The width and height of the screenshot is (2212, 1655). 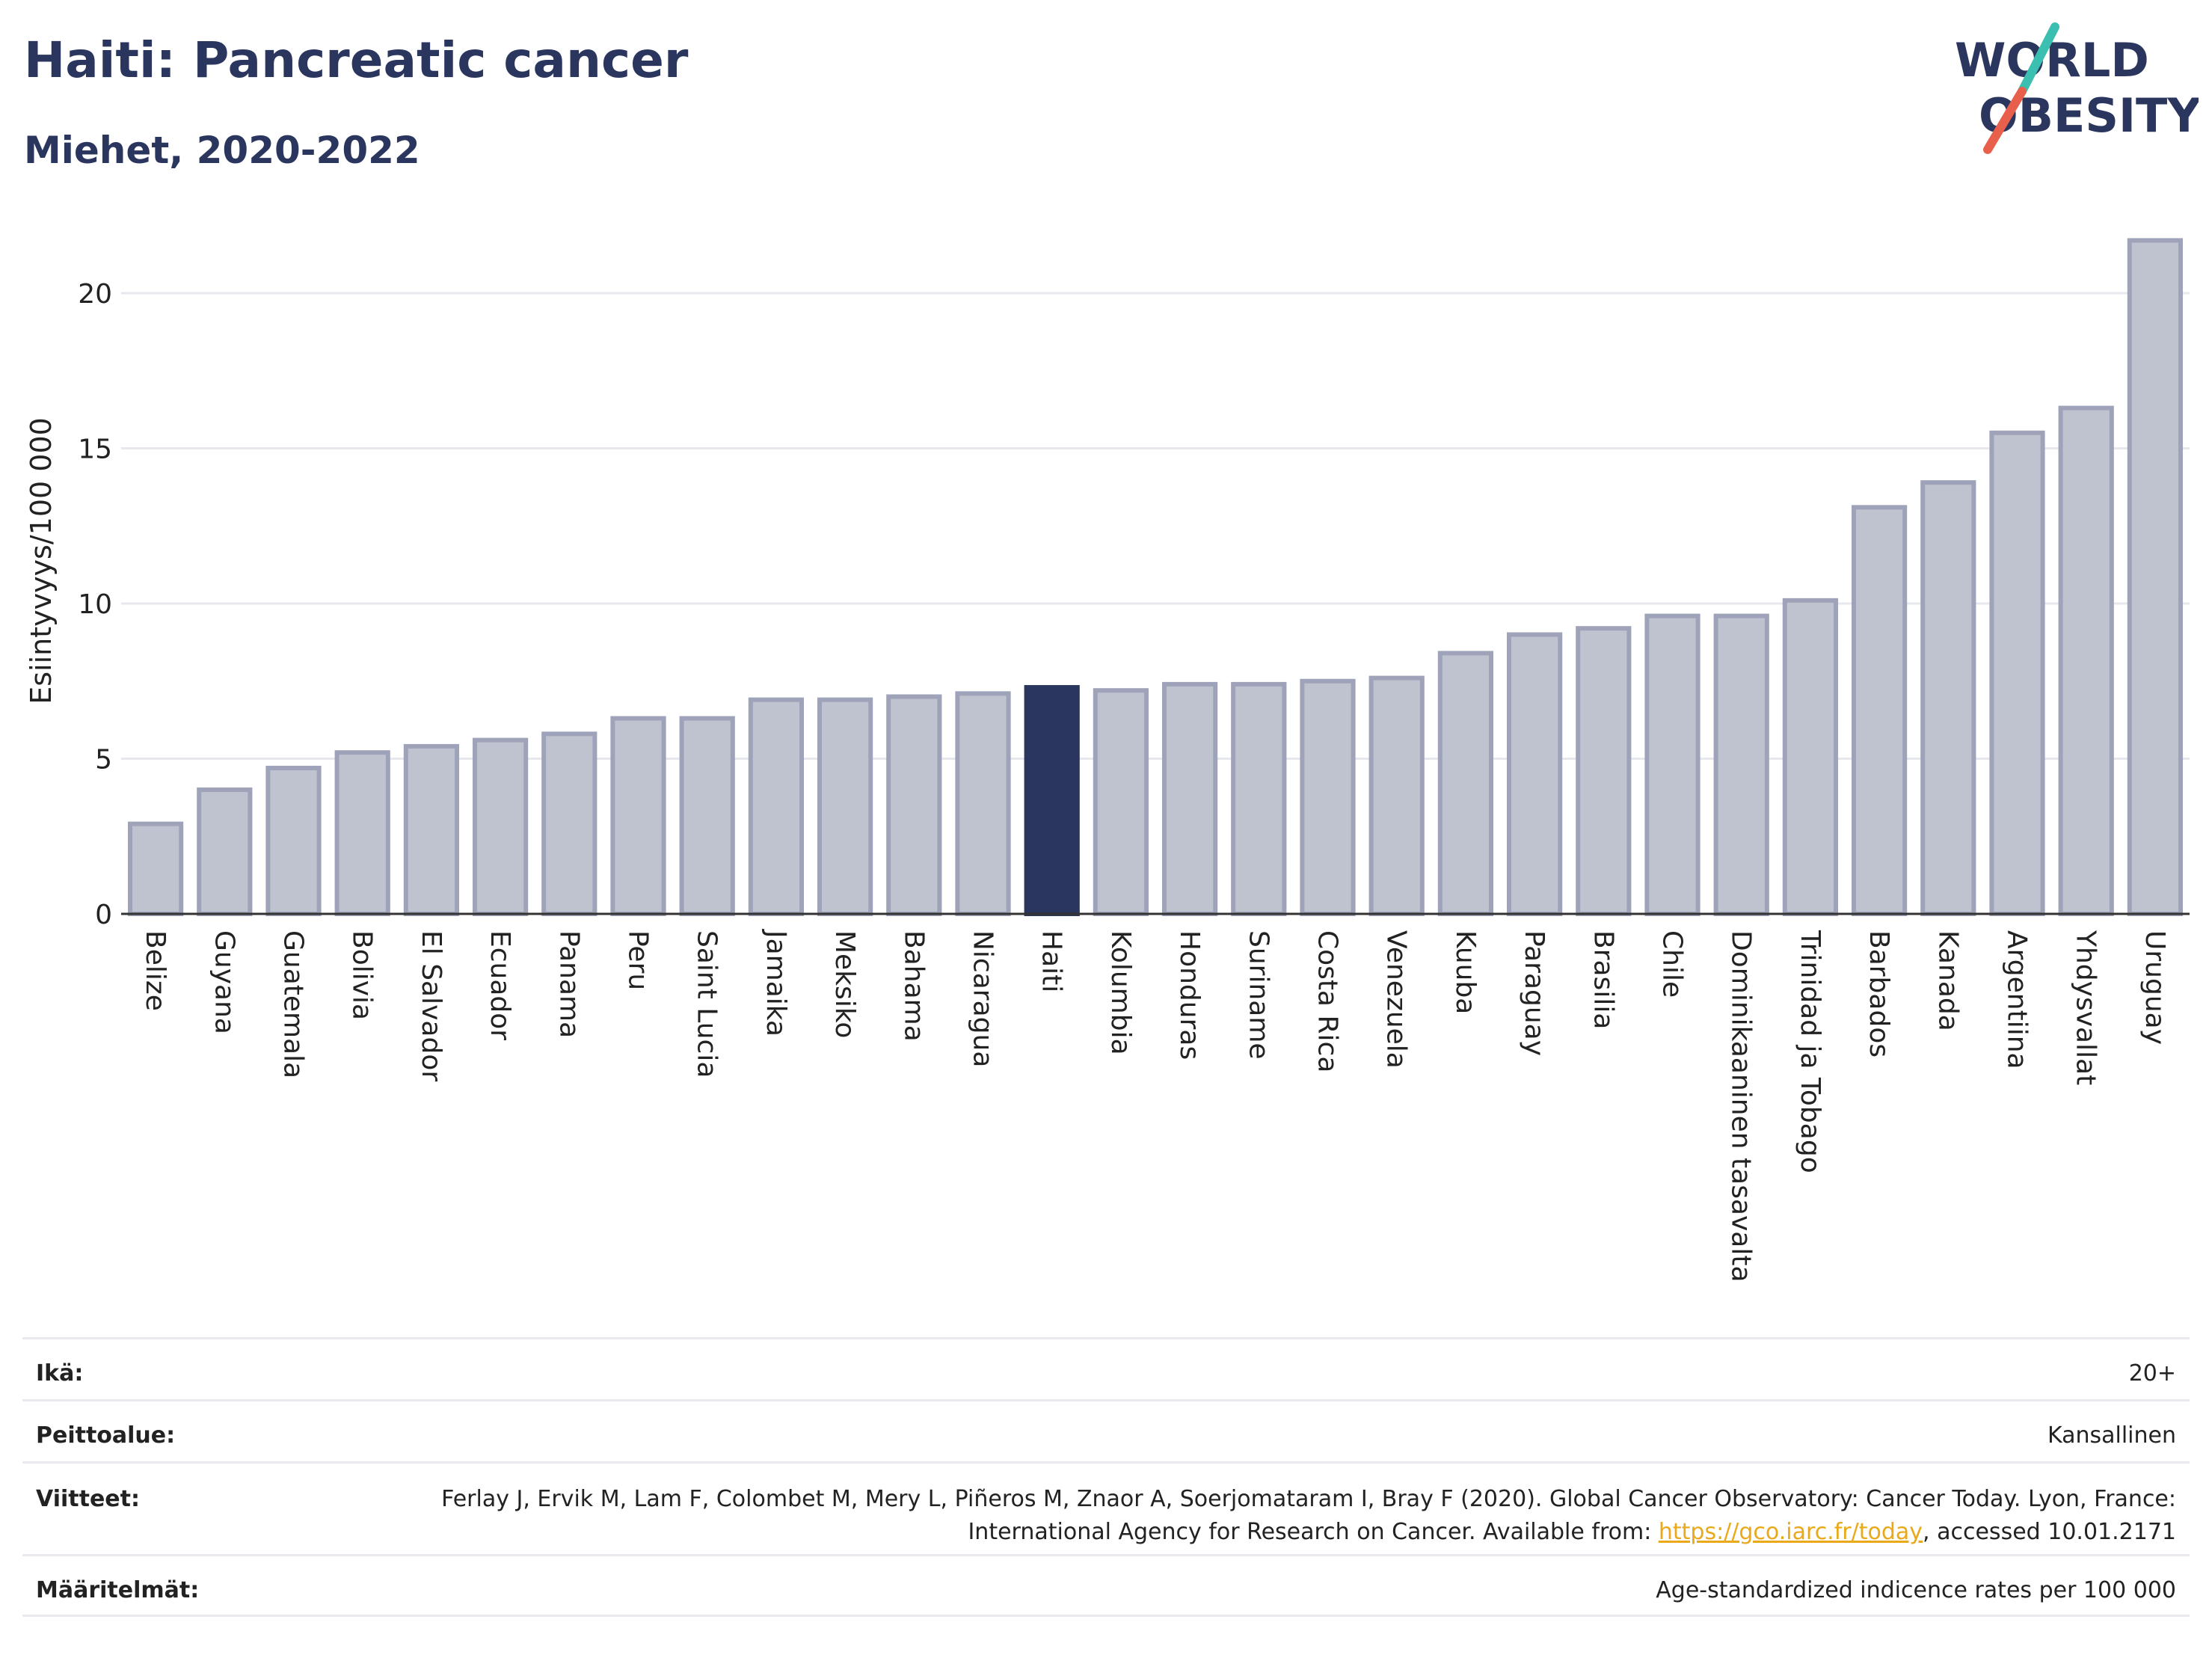 What do you see at coordinates (222, 150) in the screenshot?
I see `page-subtitle: Miehet, 2020-2022` at bounding box center [222, 150].